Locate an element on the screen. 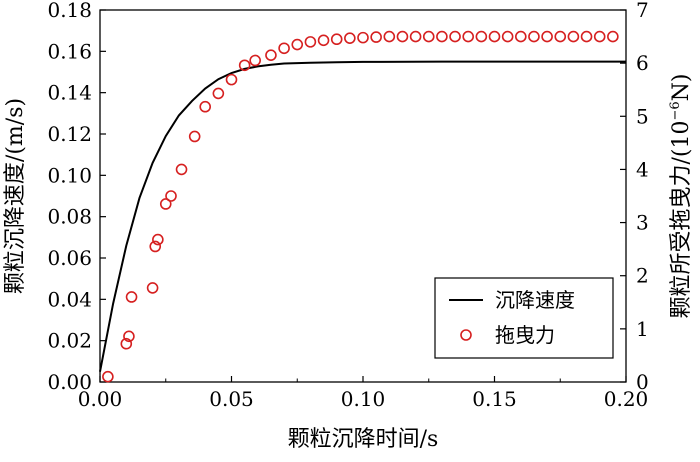 This screenshot has width=700, height=462. y-right-tick-label-7: 7 is located at coordinates (642, 11).